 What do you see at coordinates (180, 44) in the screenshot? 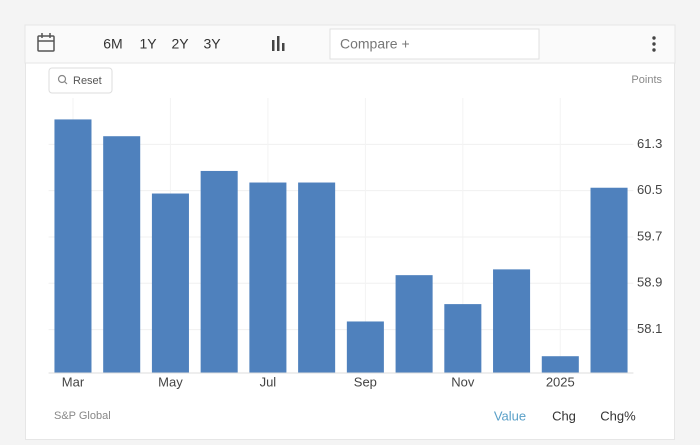
I see `range-button: 2Y` at bounding box center [180, 44].